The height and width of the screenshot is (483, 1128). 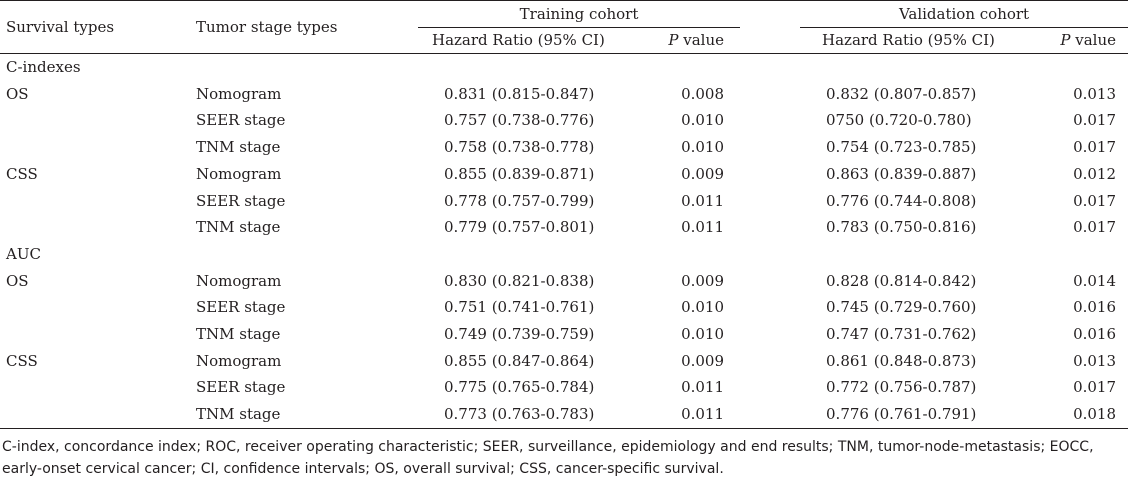 What do you see at coordinates (901, 173) in the screenshot?
I see `validation-hr-cell: 0.863 (0.839-0.887)` at bounding box center [901, 173].